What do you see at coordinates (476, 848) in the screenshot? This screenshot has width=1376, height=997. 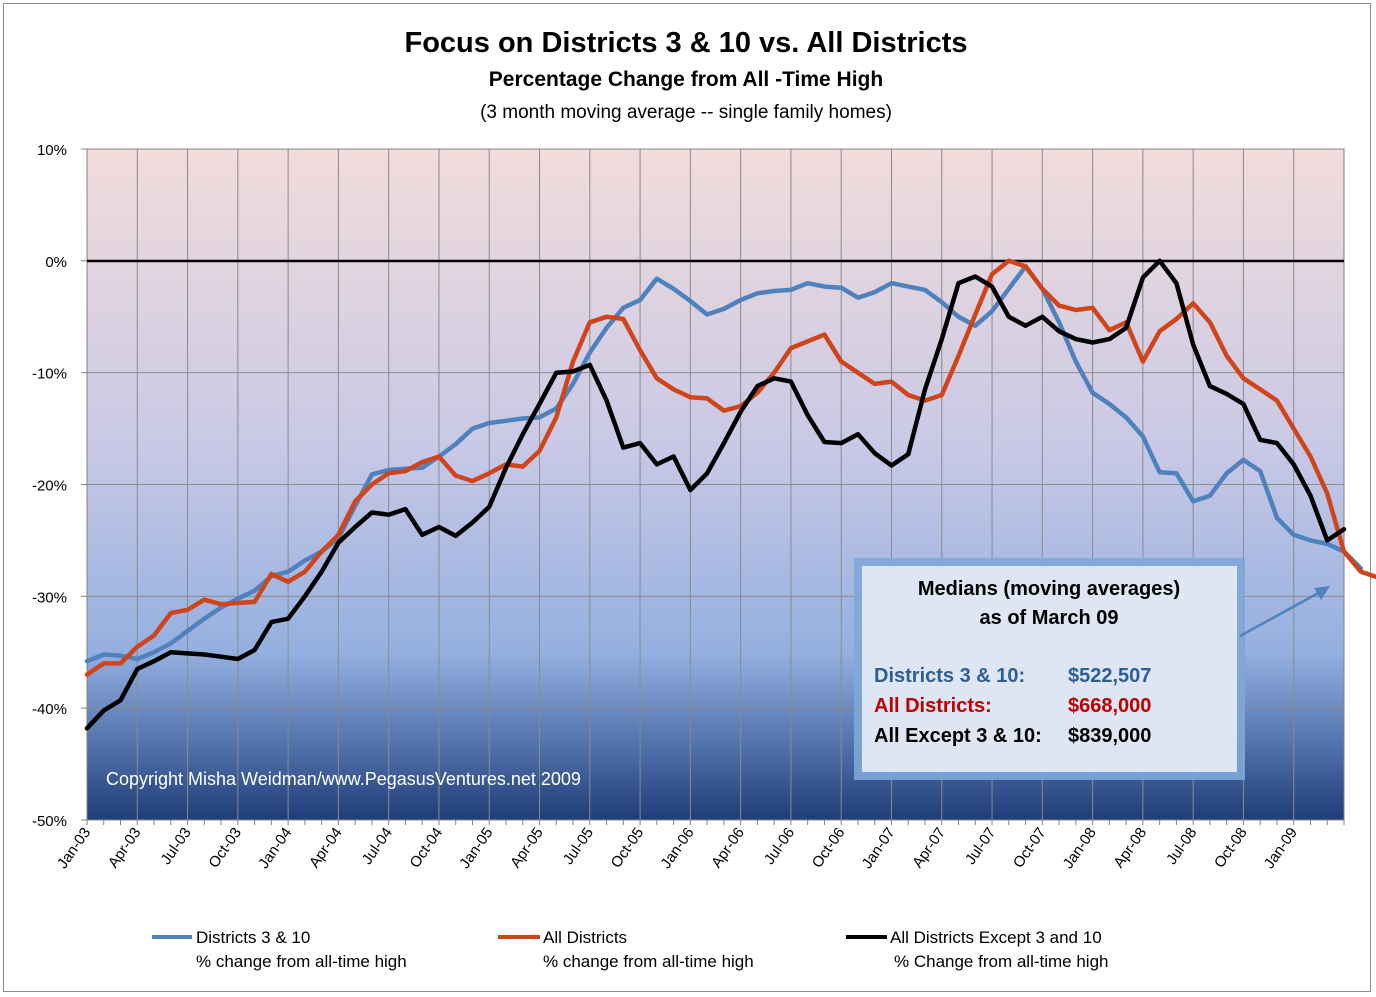 I see `x-tick-label: Jan-05` at bounding box center [476, 848].